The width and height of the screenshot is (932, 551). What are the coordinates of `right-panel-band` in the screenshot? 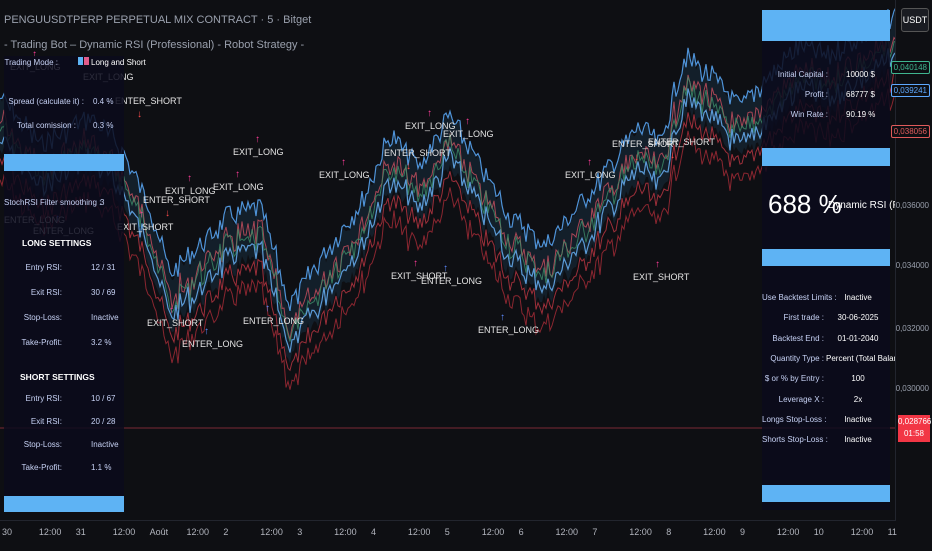 It's located at (826, 257).